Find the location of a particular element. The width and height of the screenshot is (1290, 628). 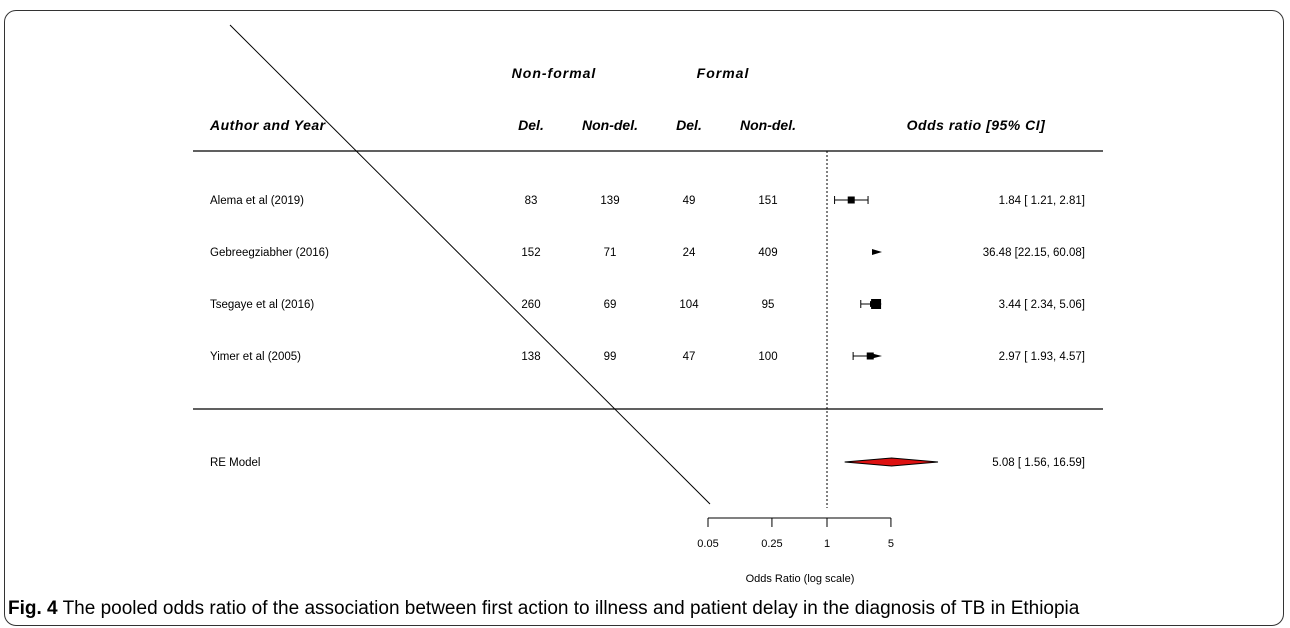

f-del-value: 24 is located at coordinates (689, 253).